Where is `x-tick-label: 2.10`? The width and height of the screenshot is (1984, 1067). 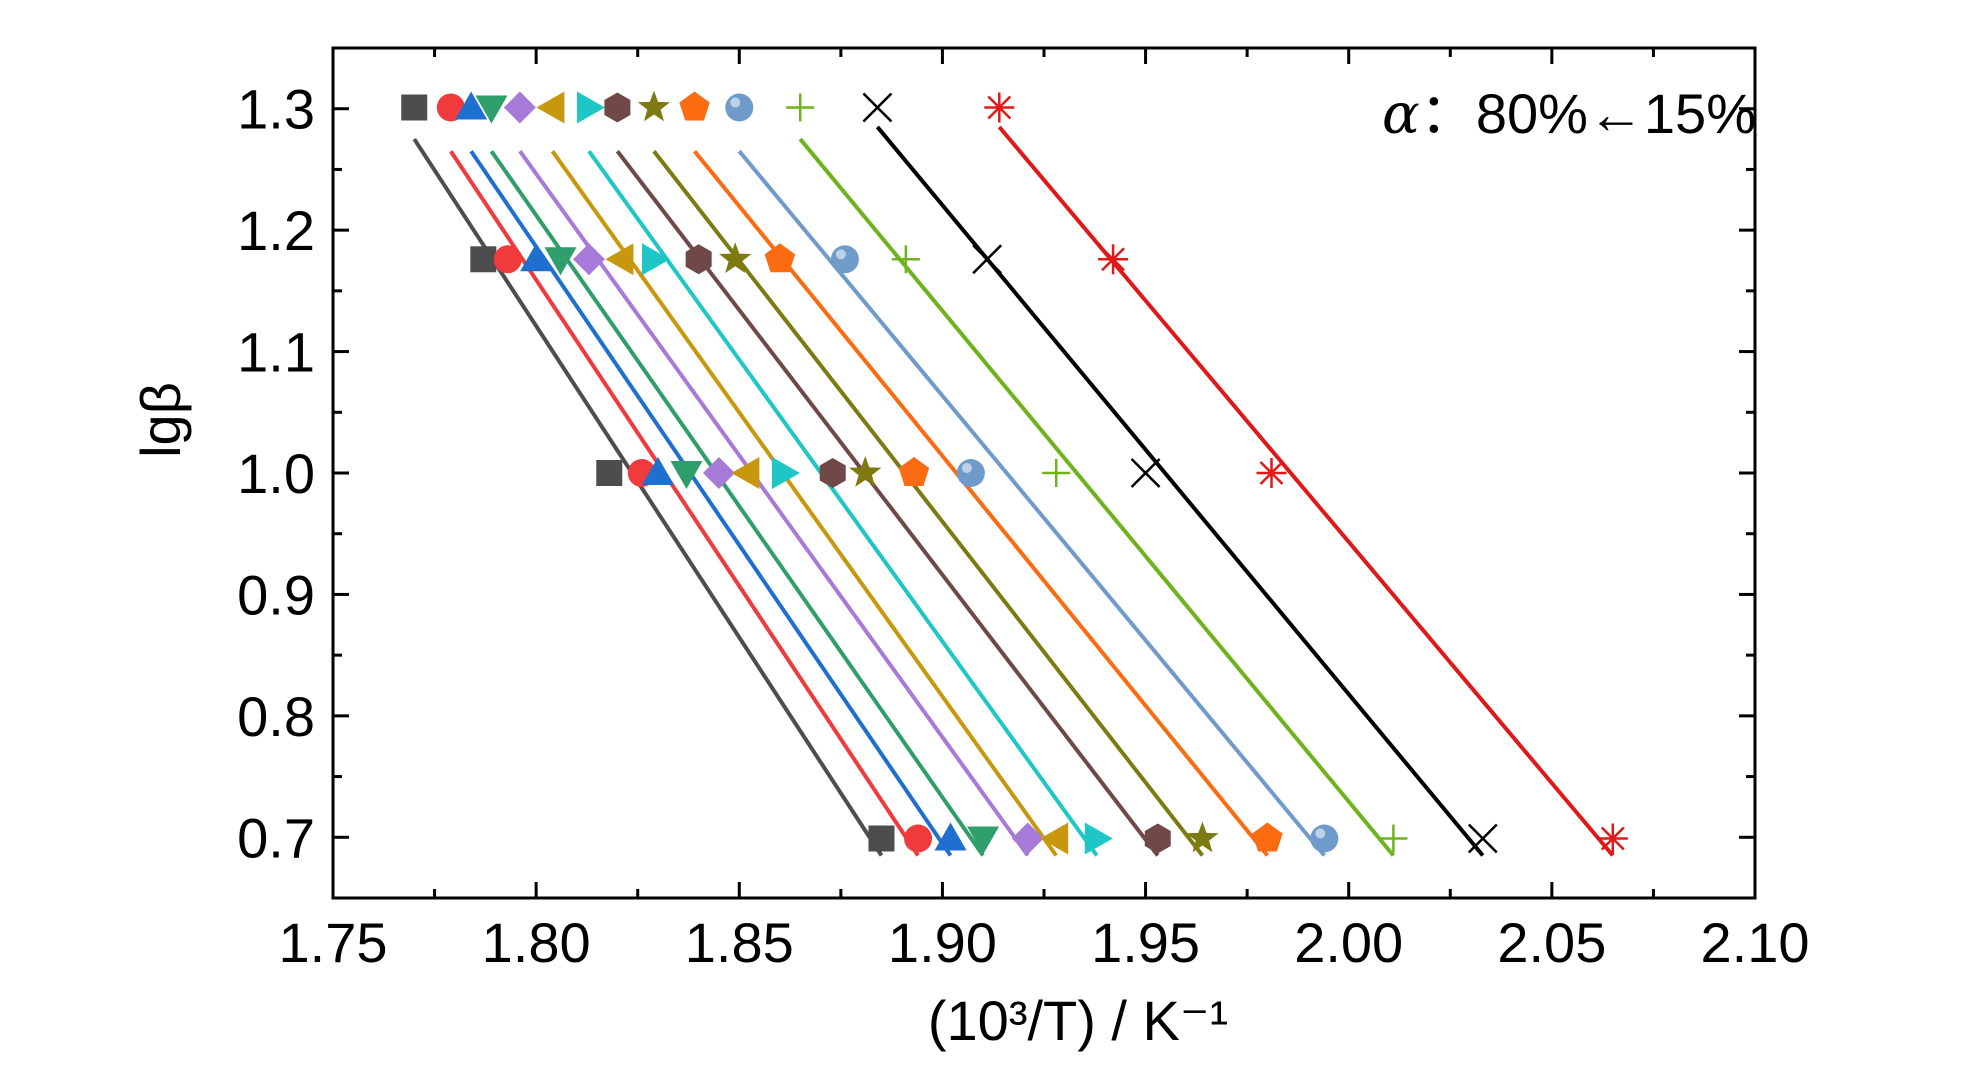 x-tick-label: 2.10 is located at coordinates (1755, 942).